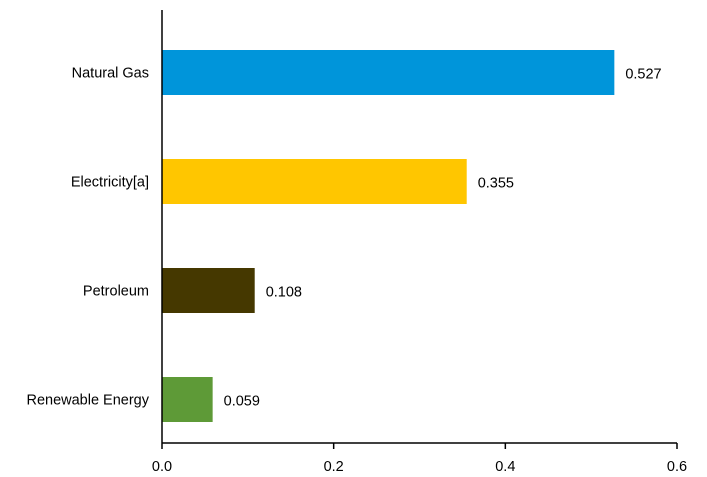  What do you see at coordinates (677, 467) in the screenshot?
I see `x-tick-label: 0.6` at bounding box center [677, 467].